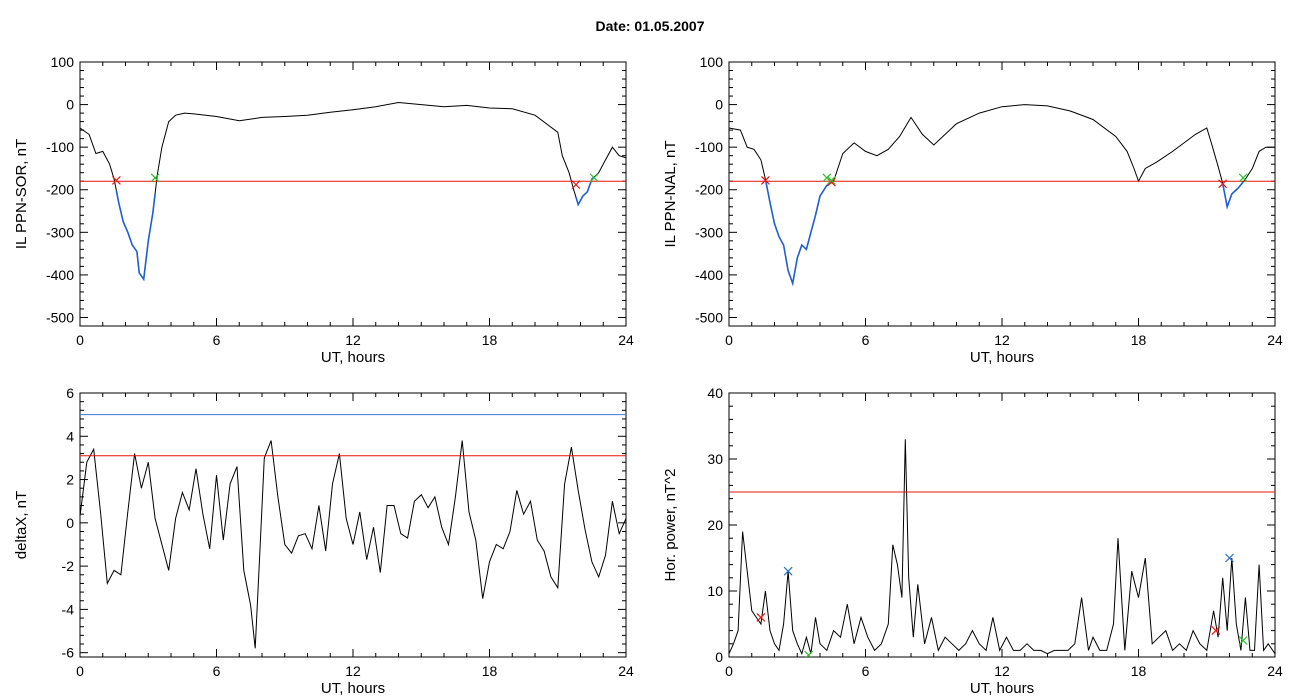 The height and width of the screenshot is (700, 1300). What do you see at coordinates (715, 459) in the screenshot?
I see `y-tick-label: 30` at bounding box center [715, 459].